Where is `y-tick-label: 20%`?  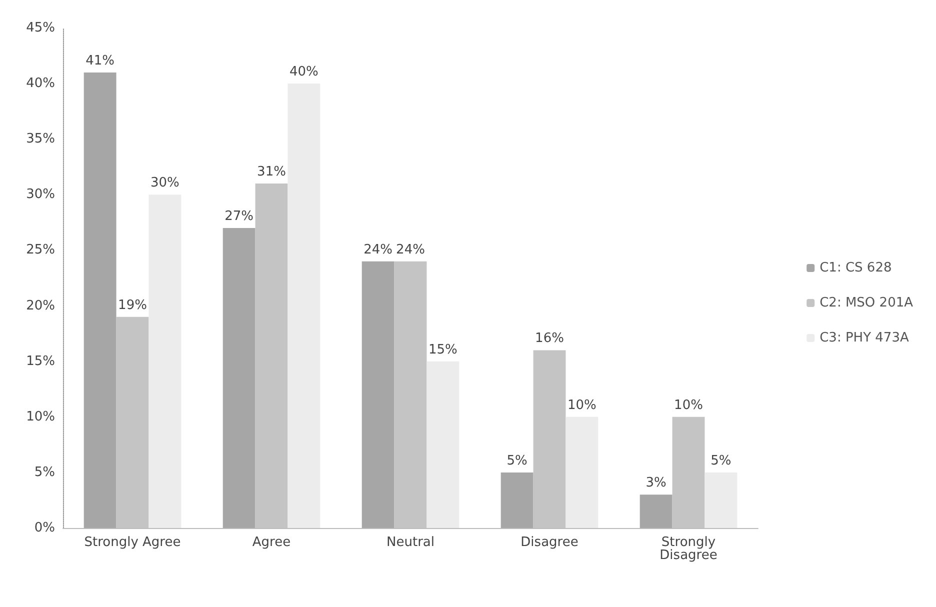 y-tick-label: 20% is located at coordinates (40, 306).